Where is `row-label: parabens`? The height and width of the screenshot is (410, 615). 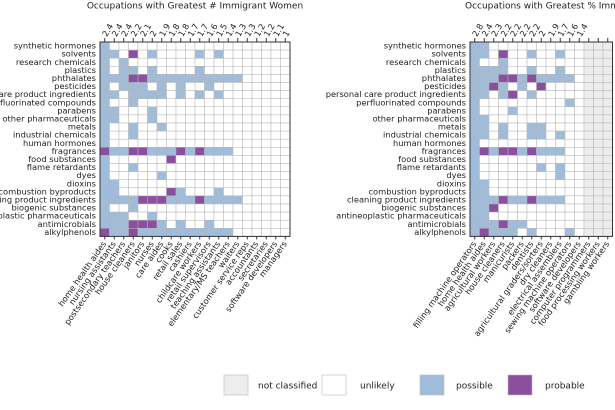
row-label: parabens is located at coordinates (446, 110).